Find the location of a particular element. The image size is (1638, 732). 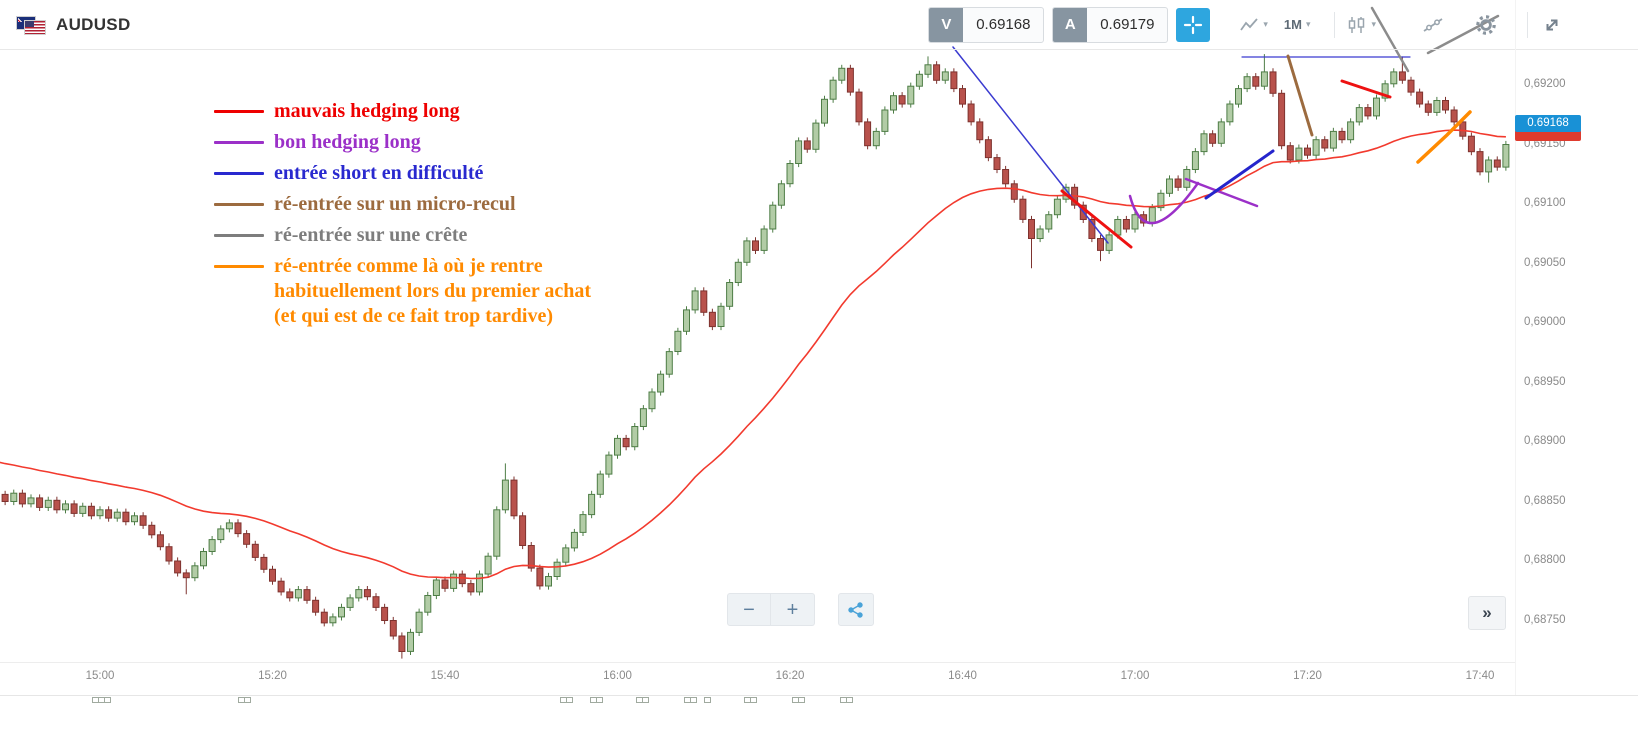

chevron-down-icon: ▾ is located at coordinates (1265, 24).